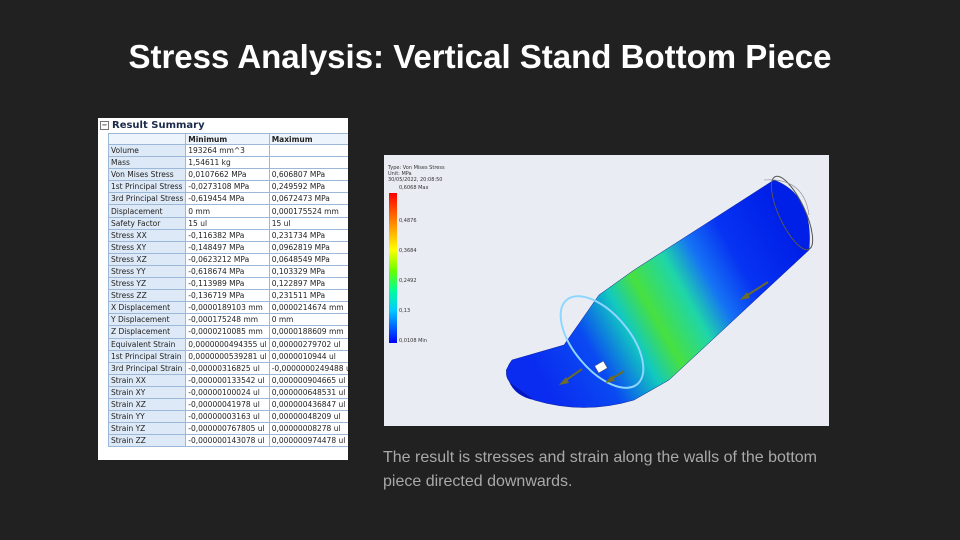 The width and height of the screenshot is (960, 540). I want to click on legend-label: 0,0108 Min, so click(413, 341).